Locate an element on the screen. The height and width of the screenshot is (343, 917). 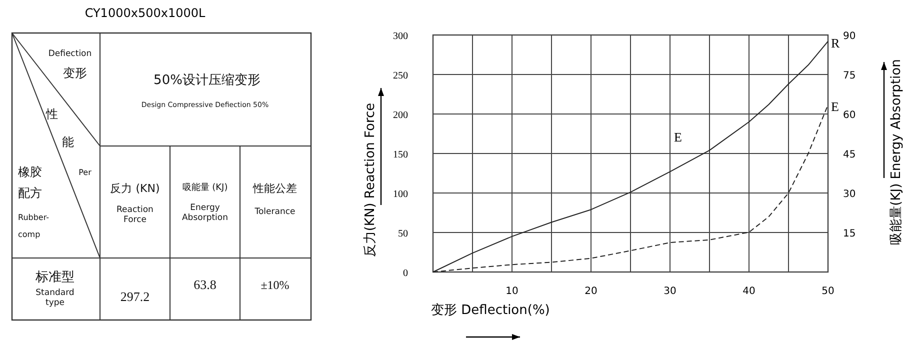
text: comp is located at coordinates (29, 234).